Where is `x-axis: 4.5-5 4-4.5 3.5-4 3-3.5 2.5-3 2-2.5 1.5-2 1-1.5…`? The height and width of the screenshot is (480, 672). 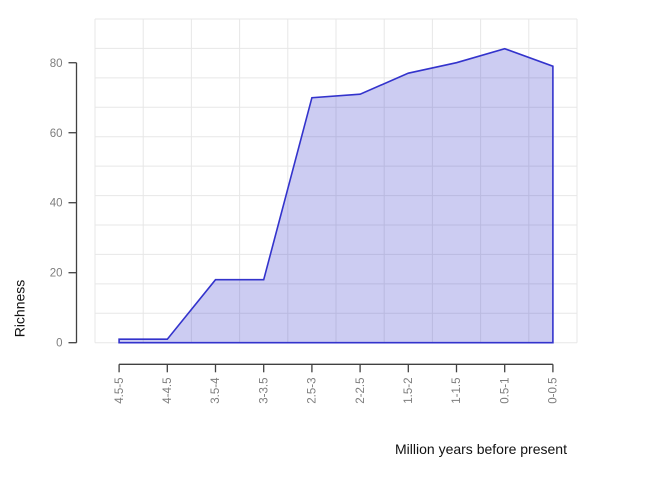
x-axis: 4.5-5 4-4.5 3.5-4 3-3.5 2.5-3 2-2.5 1.5-2 1-1.5… is located at coordinates (337, 383).